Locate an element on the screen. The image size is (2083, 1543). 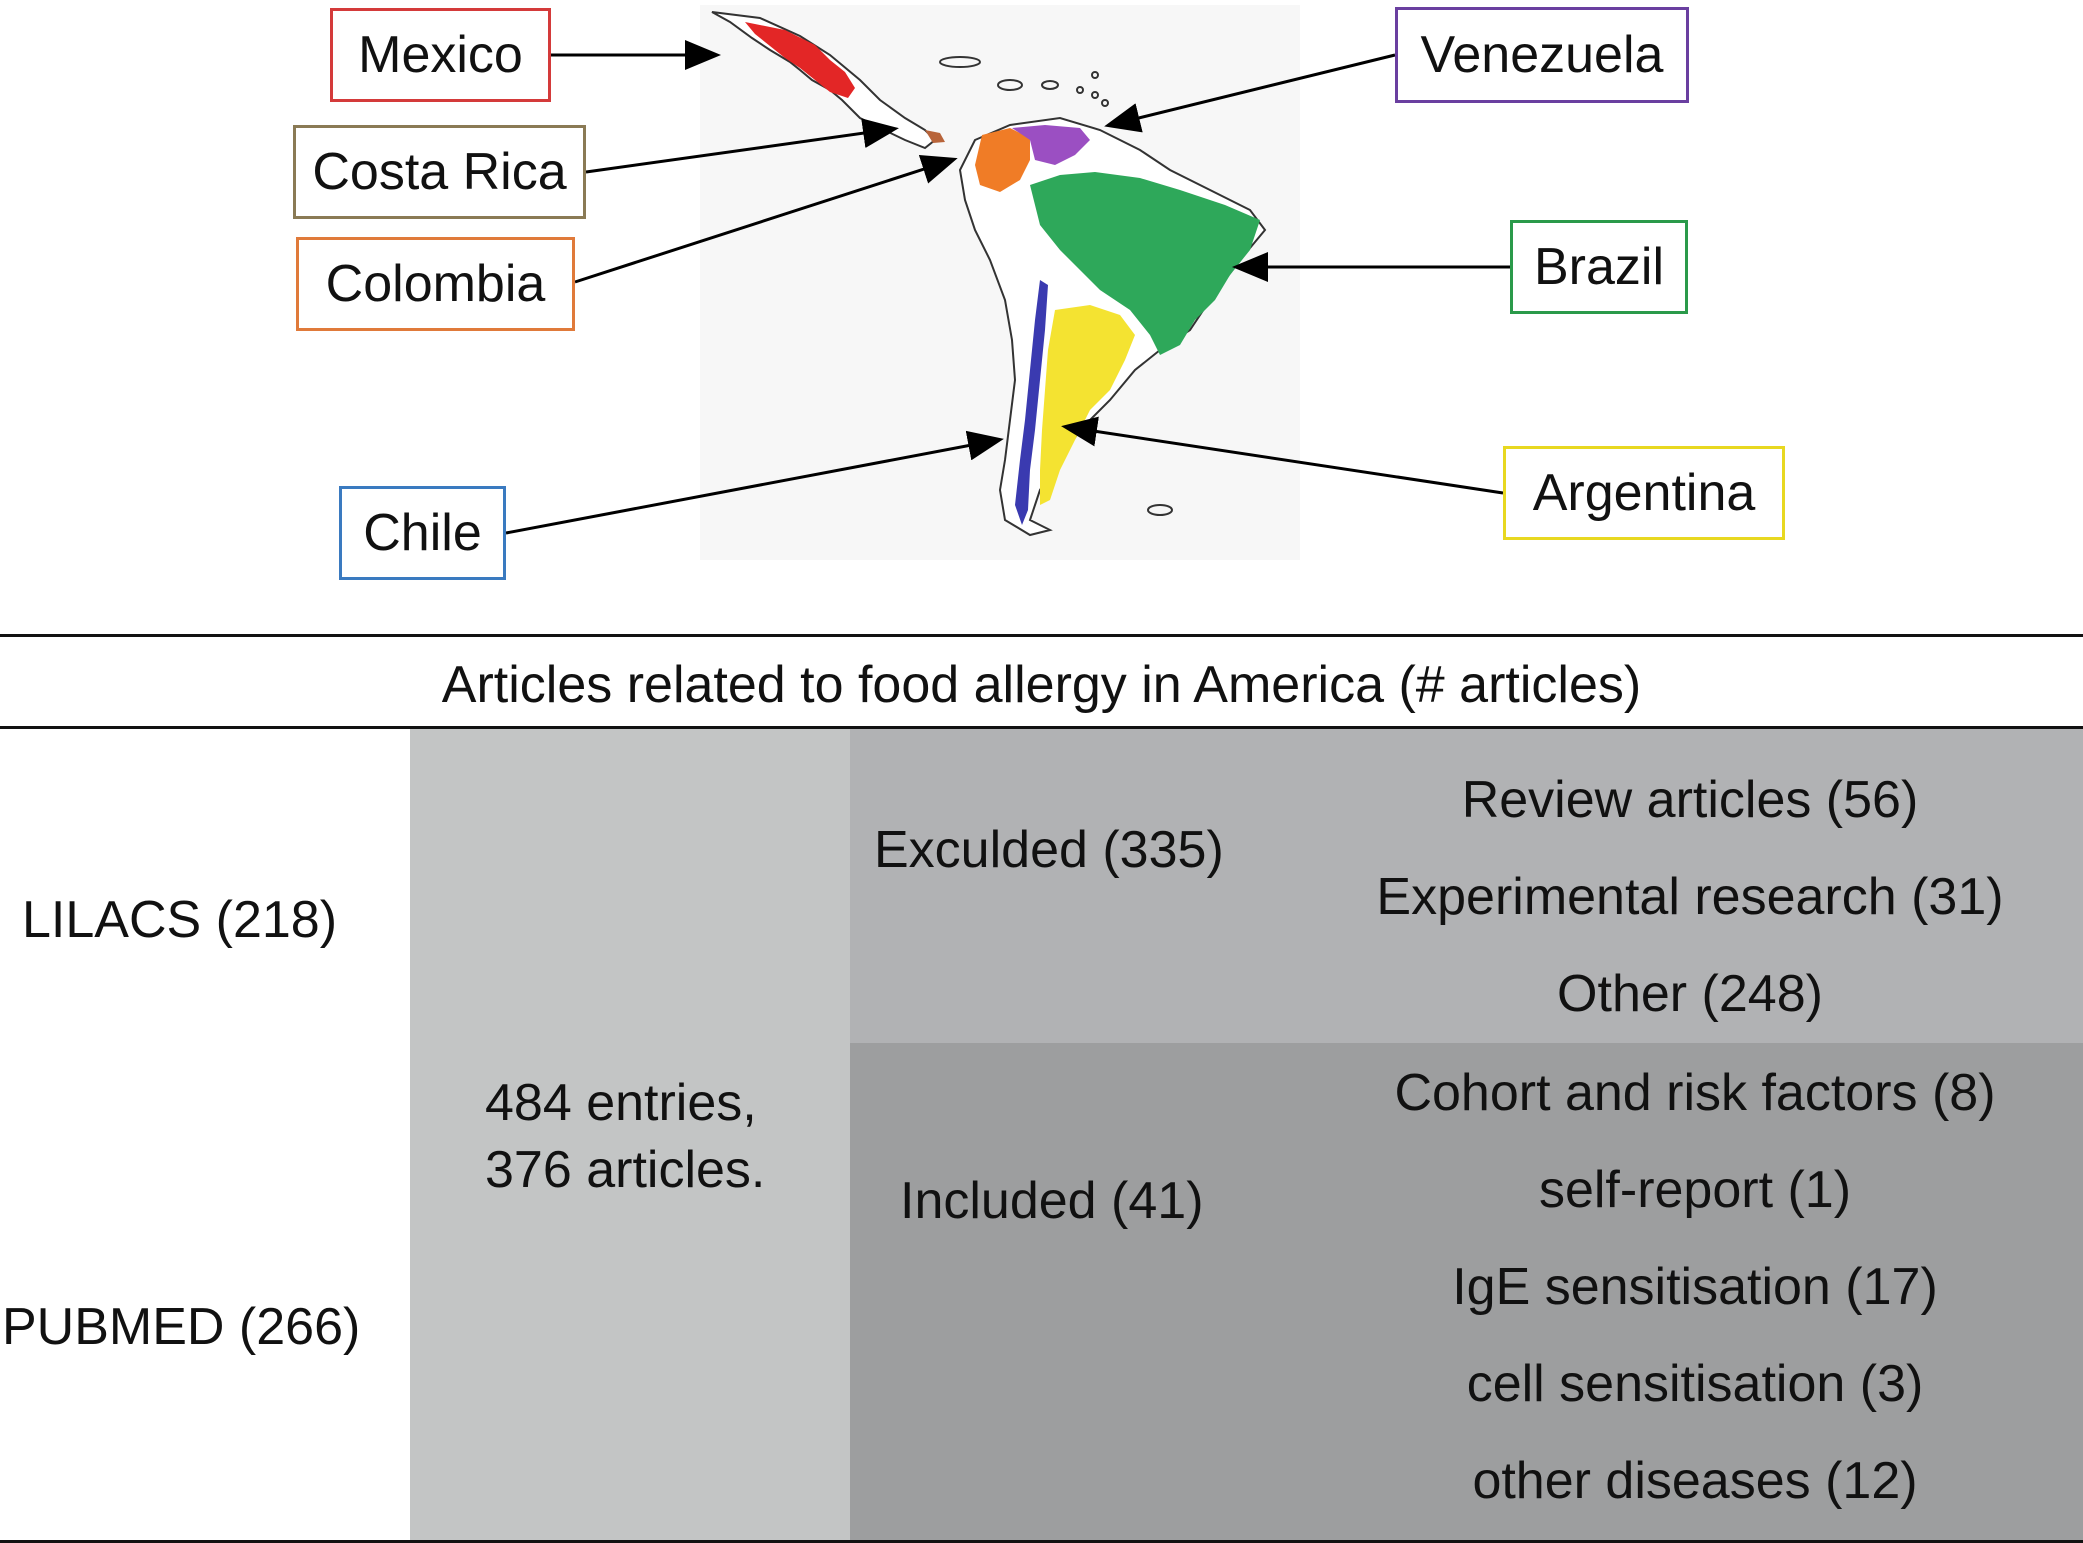
argentina-label: Argentina is located at coordinates (1644, 493).